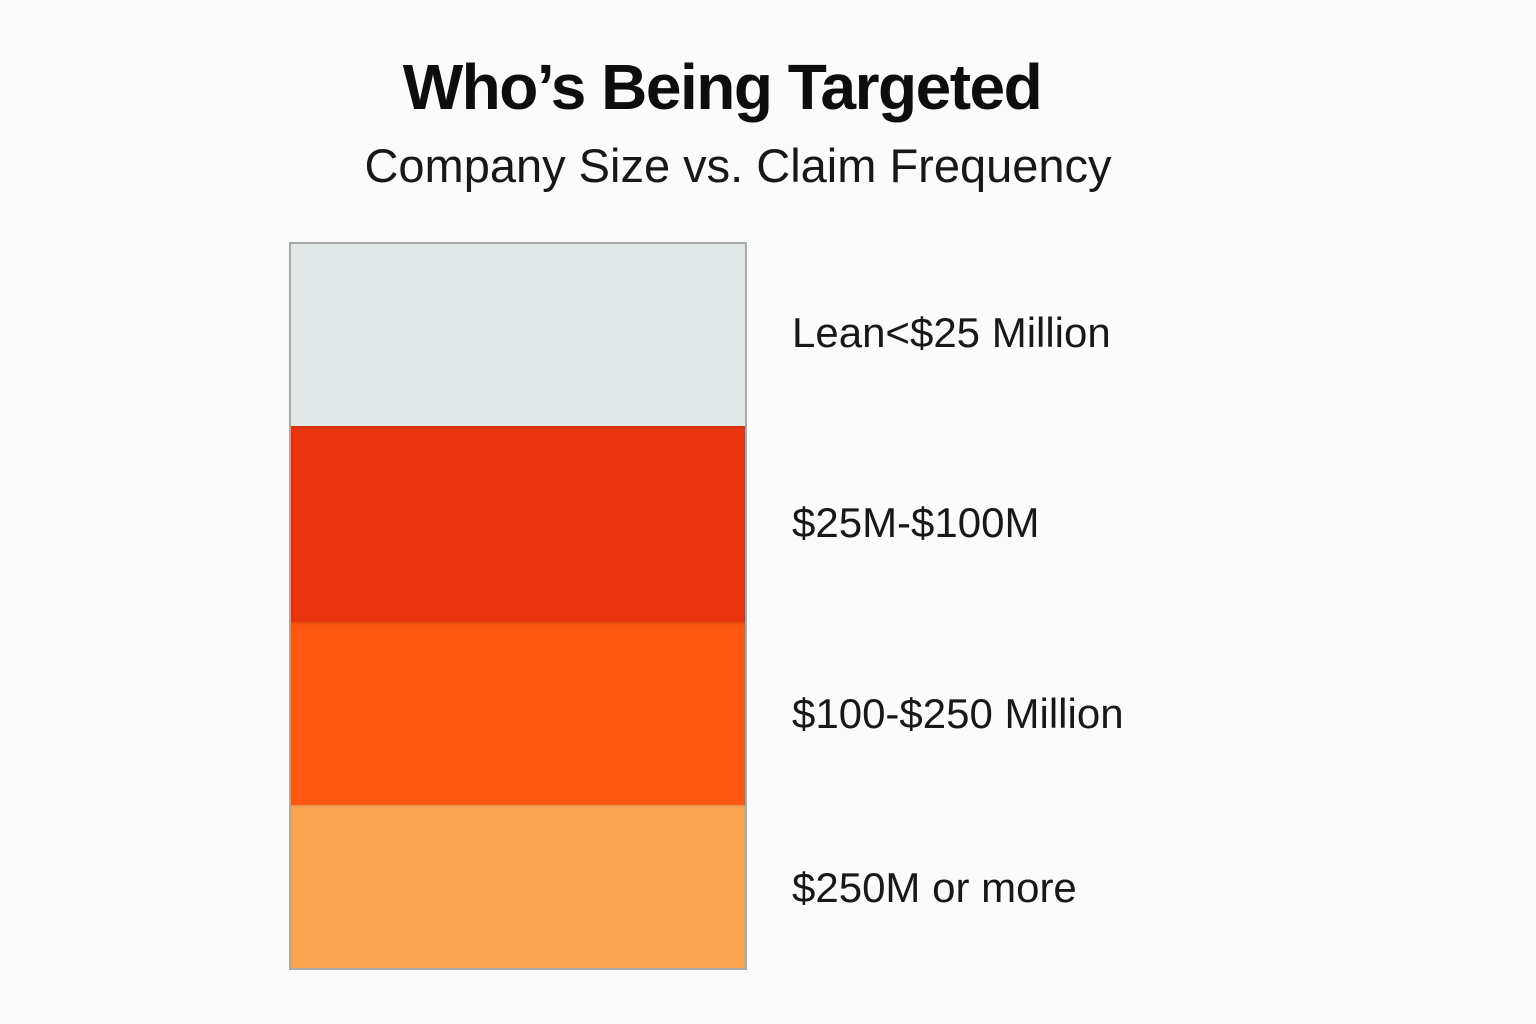 Image resolution: width=1536 pixels, height=1024 pixels. Describe the element at coordinates (518, 713) in the screenshot. I see `segment-100-250-million` at that location.